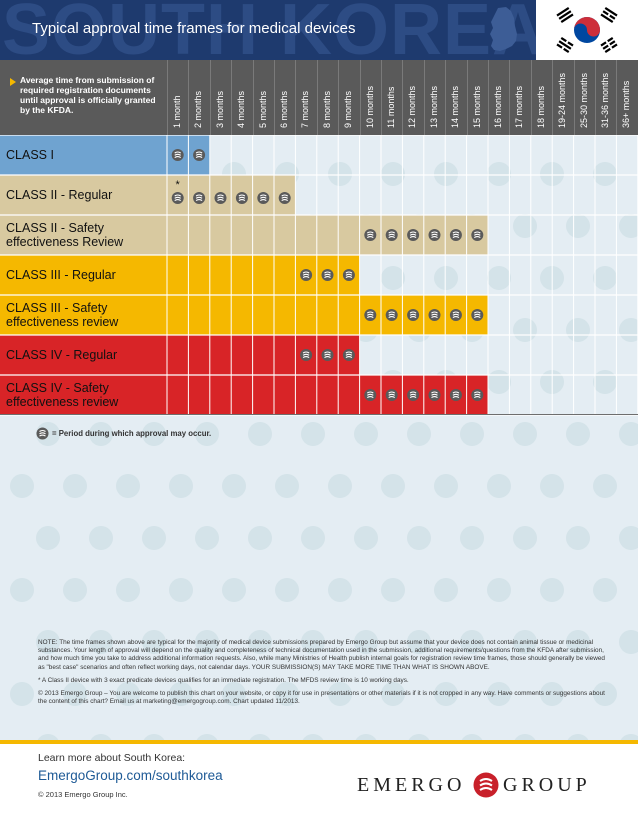 The height and width of the screenshot is (826, 638). What do you see at coordinates (83, 794) in the screenshot?
I see `footer-copyright: © 2013 Emergo Group Inc.` at bounding box center [83, 794].